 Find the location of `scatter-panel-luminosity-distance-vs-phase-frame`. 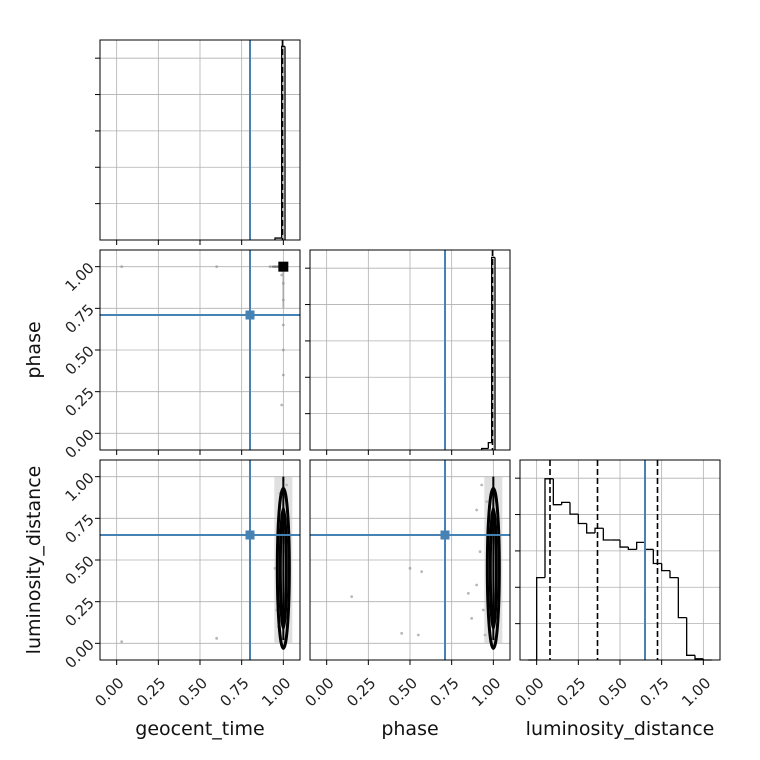

scatter-panel-luminosity-distance-vs-phase-frame is located at coordinates (410, 560).